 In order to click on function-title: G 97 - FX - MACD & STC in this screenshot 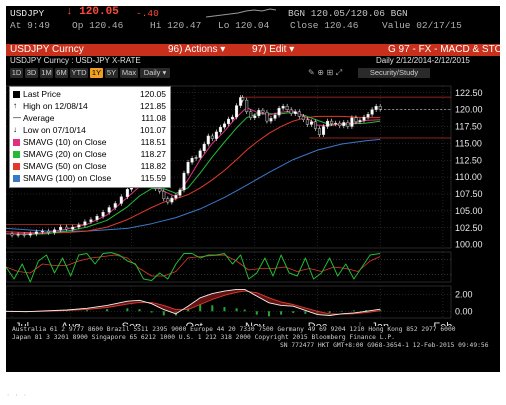, I will do `click(444, 49)`.